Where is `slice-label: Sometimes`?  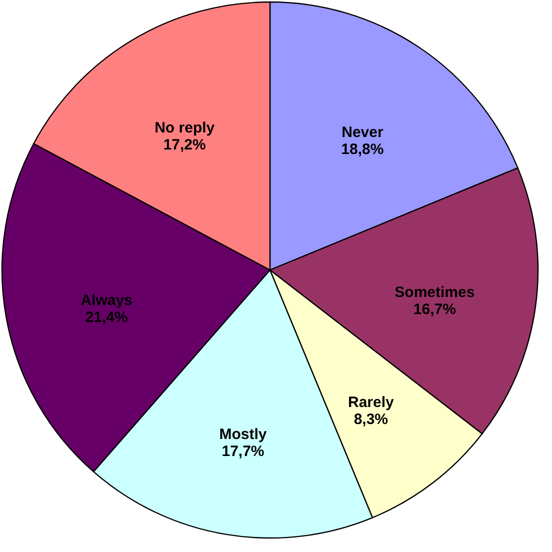
slice-label: Sometimes is located at coordinates (434, 293).